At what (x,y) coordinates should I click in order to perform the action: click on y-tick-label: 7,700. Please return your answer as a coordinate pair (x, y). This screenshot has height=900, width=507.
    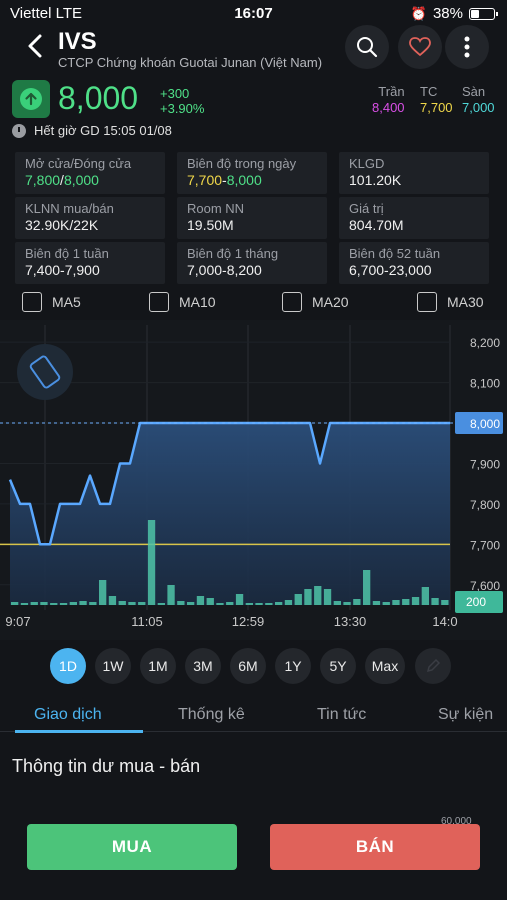
    Looking at the image, I should click on (485, 545).